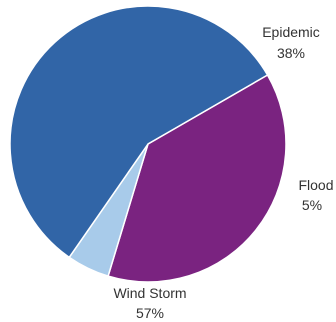  What do you see at coordinates (149, 293) in the screenshot?
I see `slice-label-wind-storm-name: Wind Storm` at bounding box center [149, 293].